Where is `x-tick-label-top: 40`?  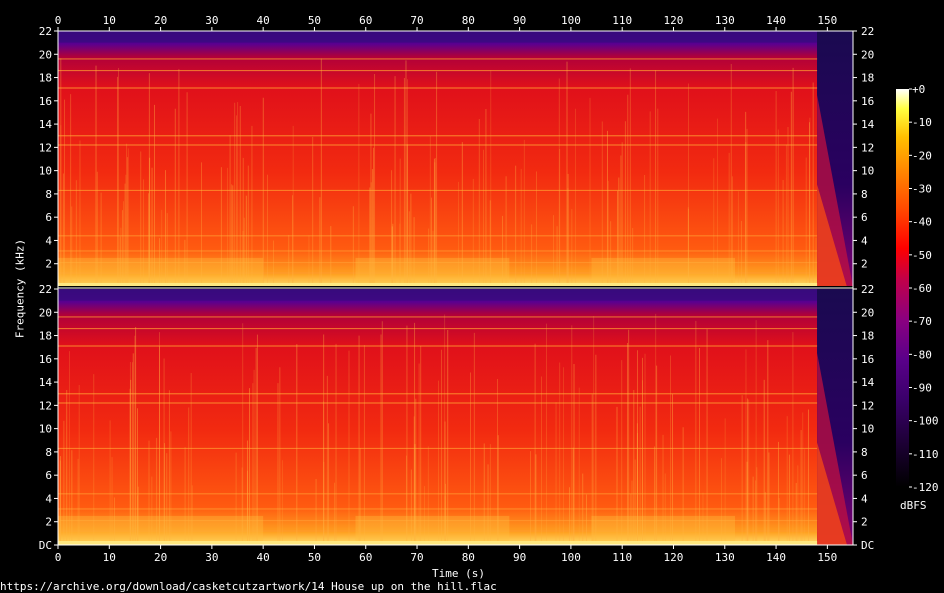 x-tick-label-top: 40 is located at coordinates (263, 20).